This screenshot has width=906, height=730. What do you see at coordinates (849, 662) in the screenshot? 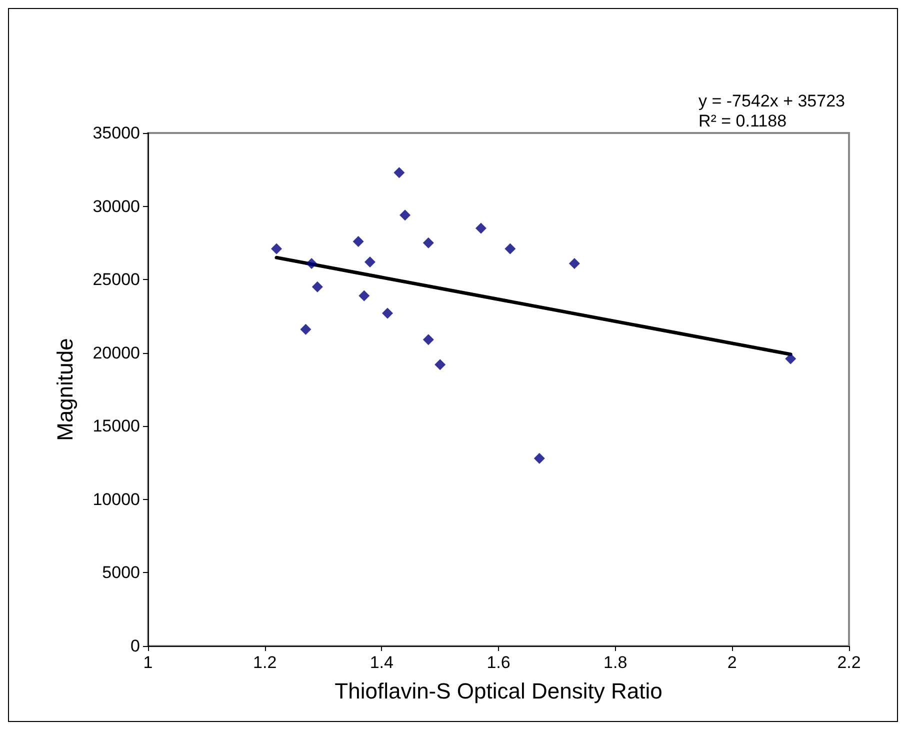
I see `x-tick-label: 2.2` at bounding box center [849, 662].